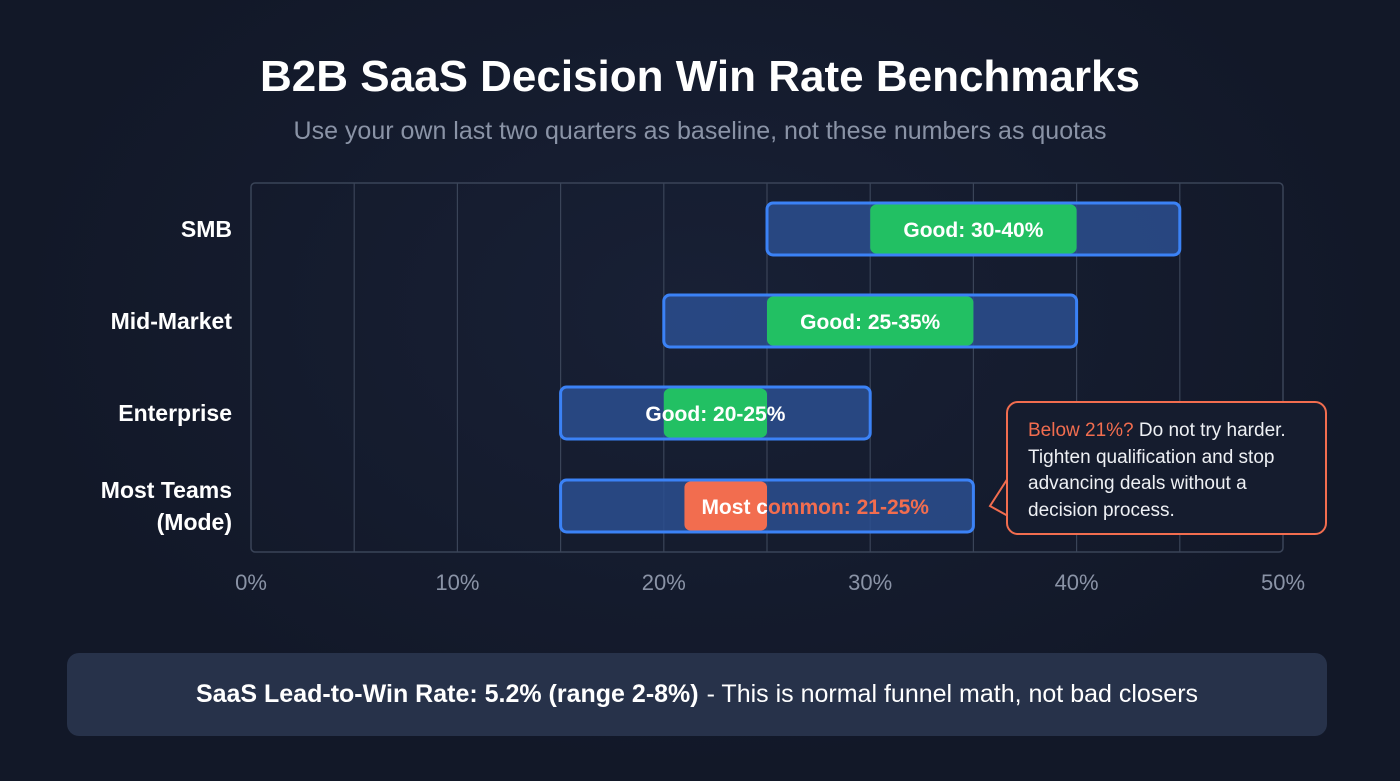 This screenshot has height=781, width=1400. I want to click on highlight-label: Good: 30-40%, so click(973, 230).